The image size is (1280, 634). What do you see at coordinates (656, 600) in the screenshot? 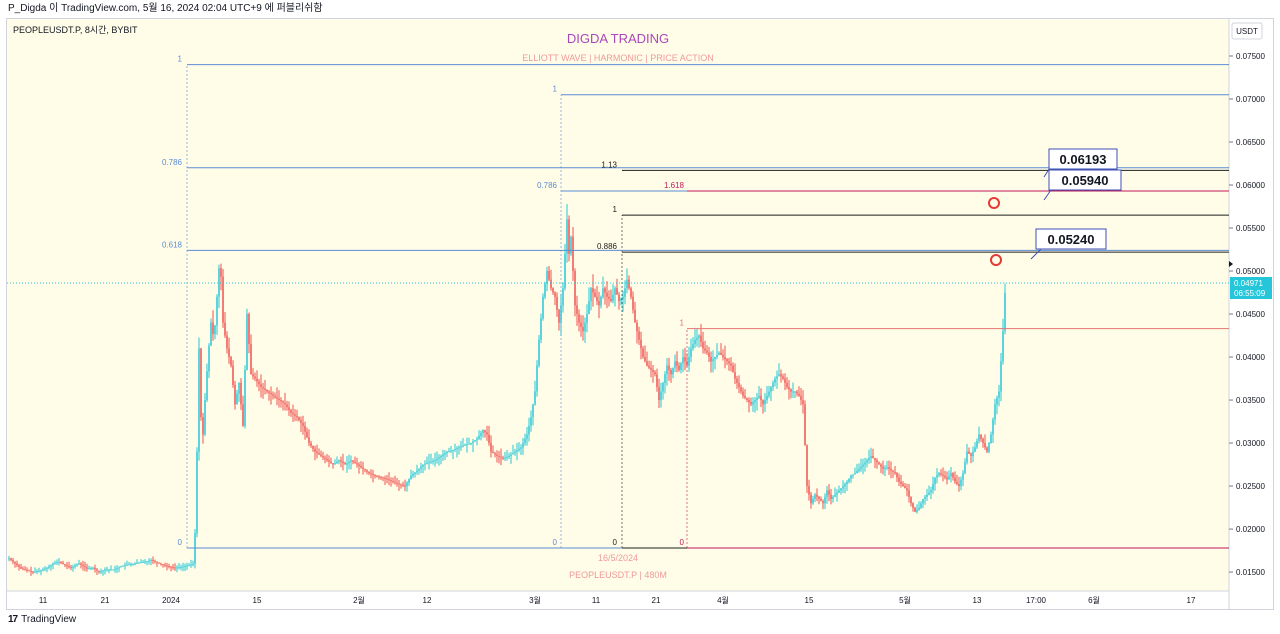
I see `time-tick-label: 21` at bounding box center [656, 600].